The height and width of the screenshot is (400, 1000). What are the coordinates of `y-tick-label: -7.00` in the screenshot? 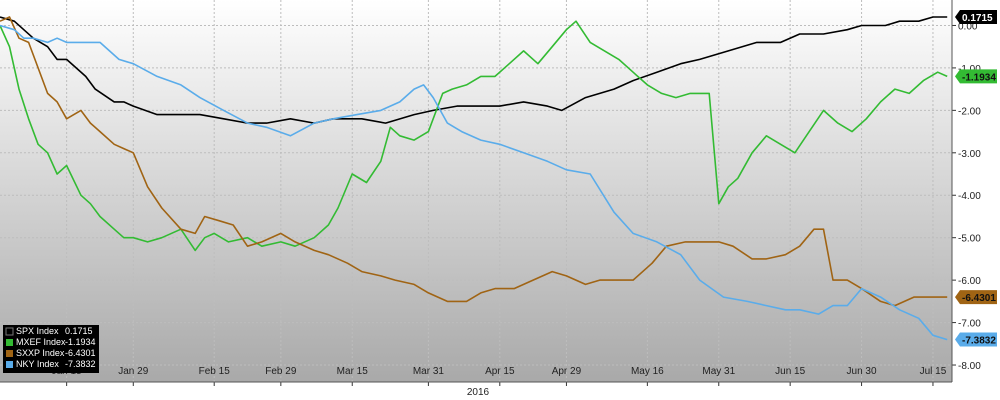 It's located at (969, 324).